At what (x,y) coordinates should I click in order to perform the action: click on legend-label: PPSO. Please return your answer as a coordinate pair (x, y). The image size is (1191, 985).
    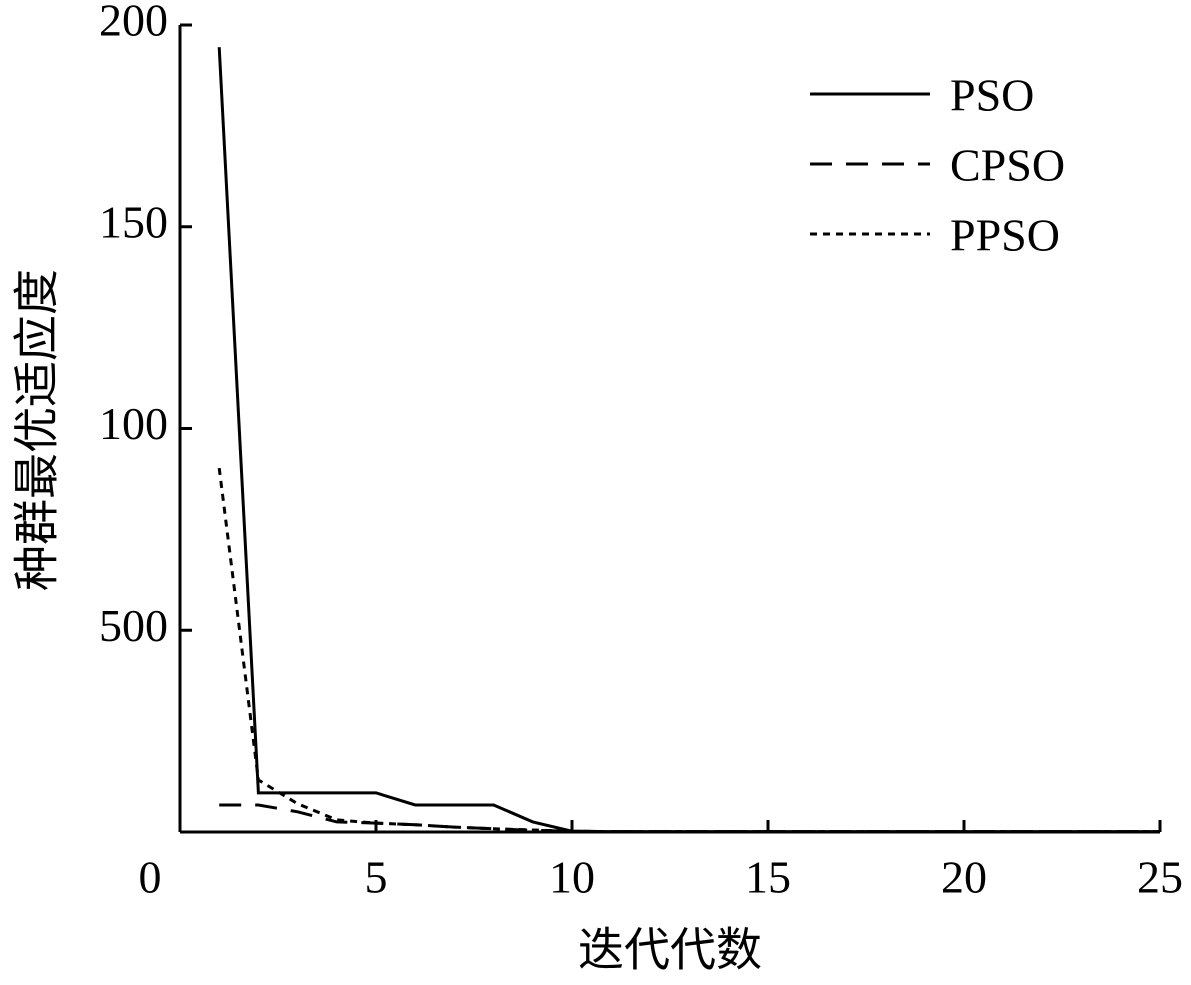
    Looking at the image, I should click on (1005, 235).